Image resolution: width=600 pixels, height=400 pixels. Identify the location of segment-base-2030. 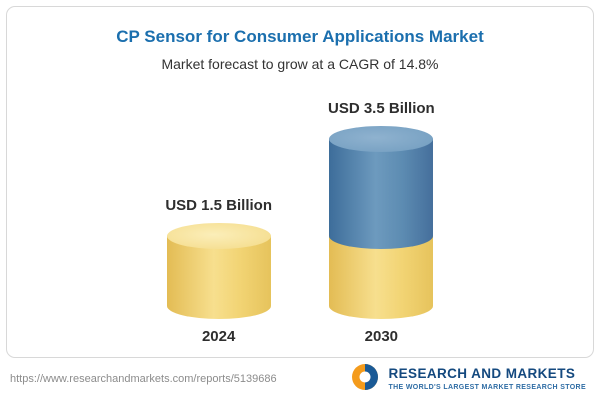
(381, 277).